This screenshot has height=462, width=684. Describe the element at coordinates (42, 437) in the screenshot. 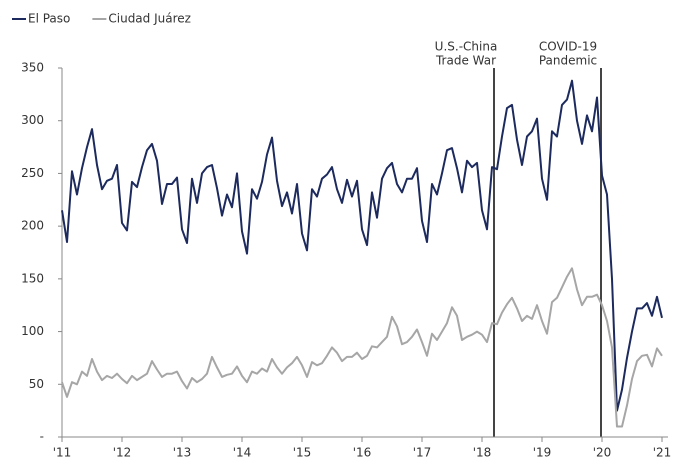

I see `y-tick-label: -` at that location.